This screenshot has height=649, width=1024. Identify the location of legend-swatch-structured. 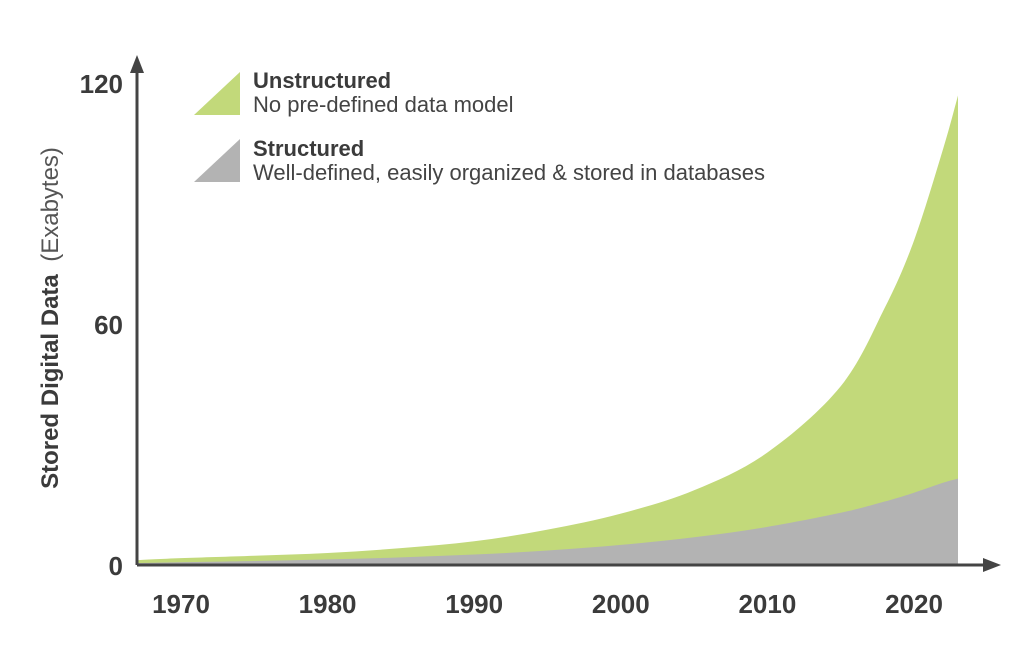
(217, 160).